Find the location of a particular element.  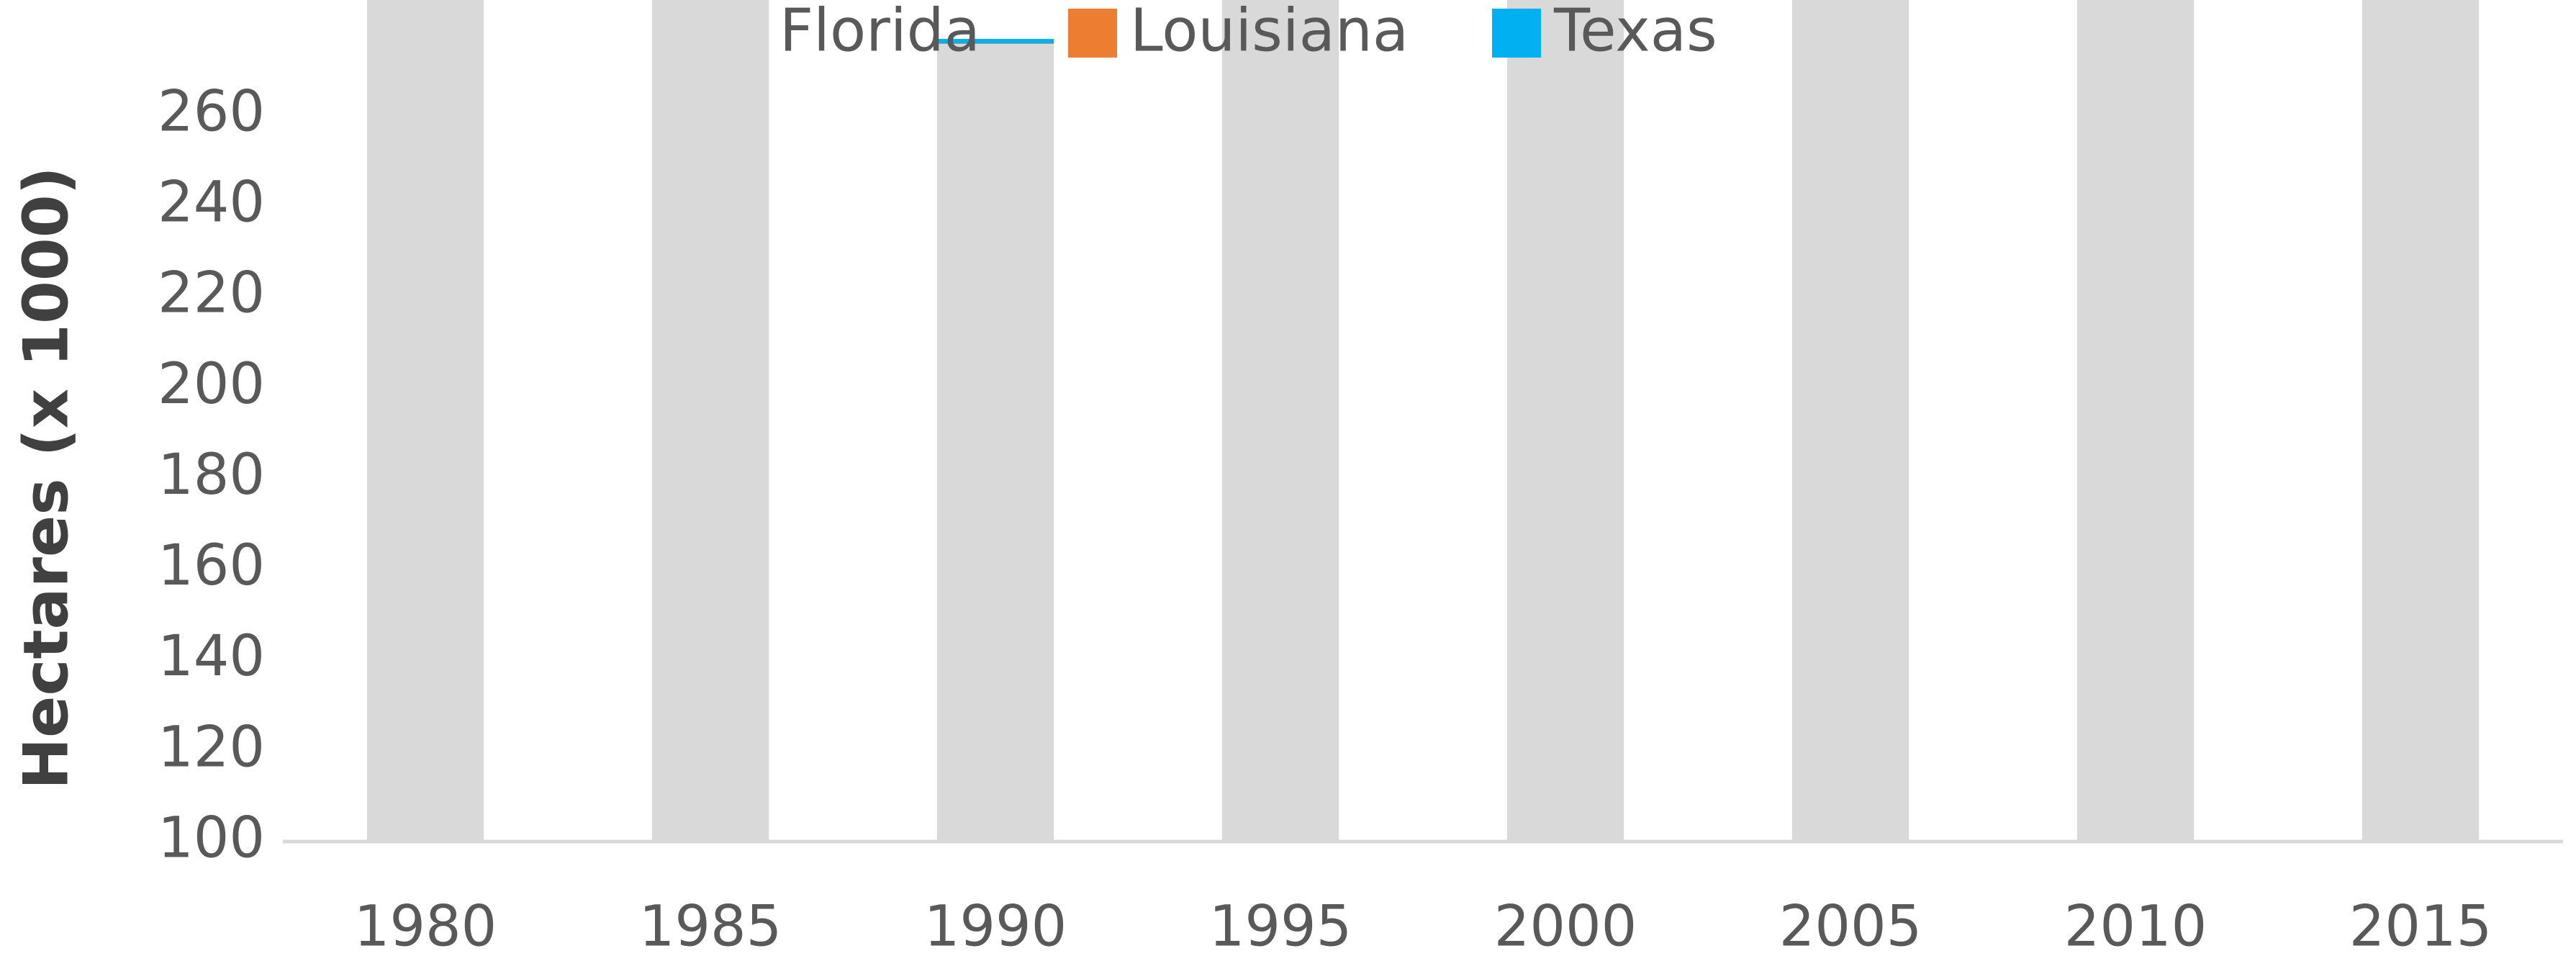

x-tick-label: 2005 is located at coordinates (1851, 926).